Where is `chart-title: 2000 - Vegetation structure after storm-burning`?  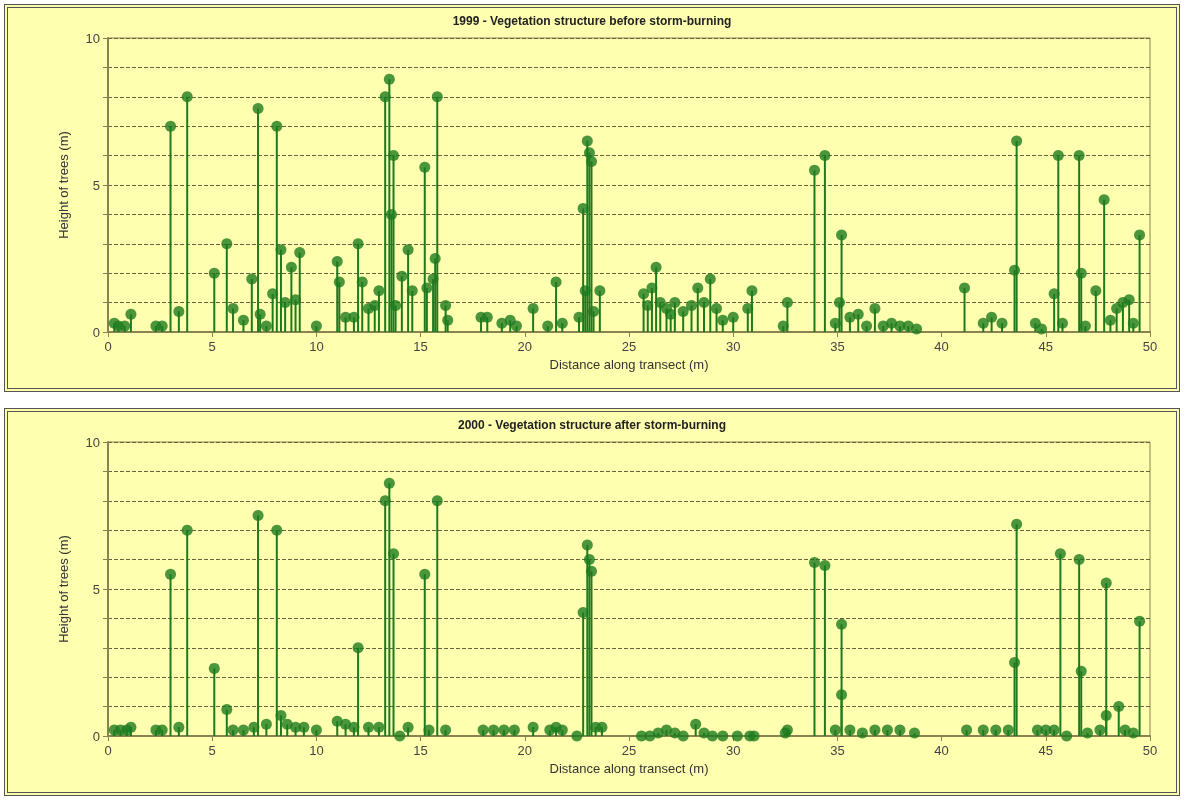
chart-title: 2000 - Vegetation structure after storm-burning is located at coordinates (592, 425).